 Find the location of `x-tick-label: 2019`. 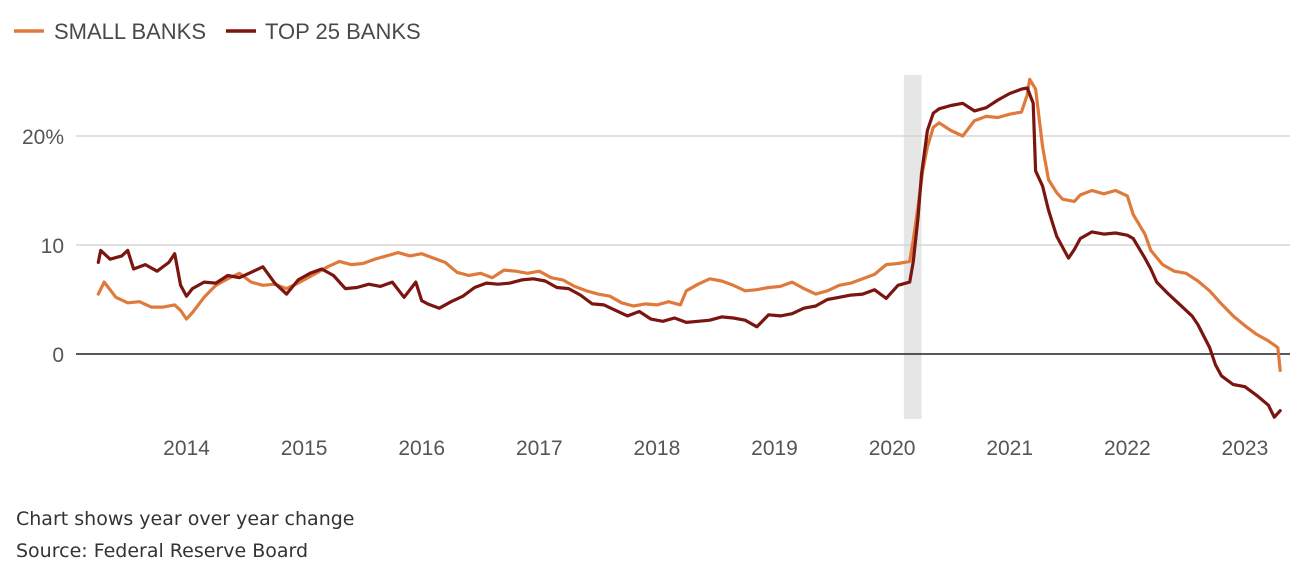

x-tick-label: 2019 is located at coordinates (774, 448).